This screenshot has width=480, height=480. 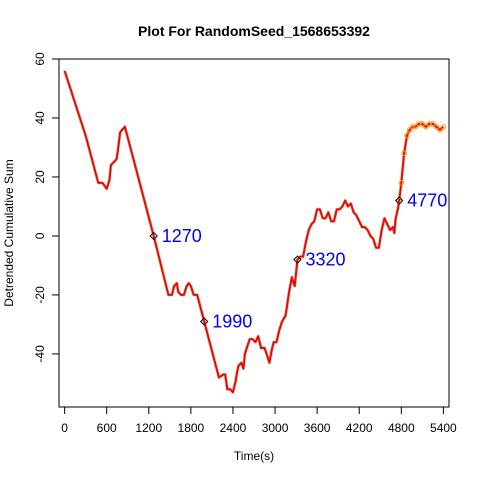 I want to click on y-tick-label: -20, so click(x=40, y=295).